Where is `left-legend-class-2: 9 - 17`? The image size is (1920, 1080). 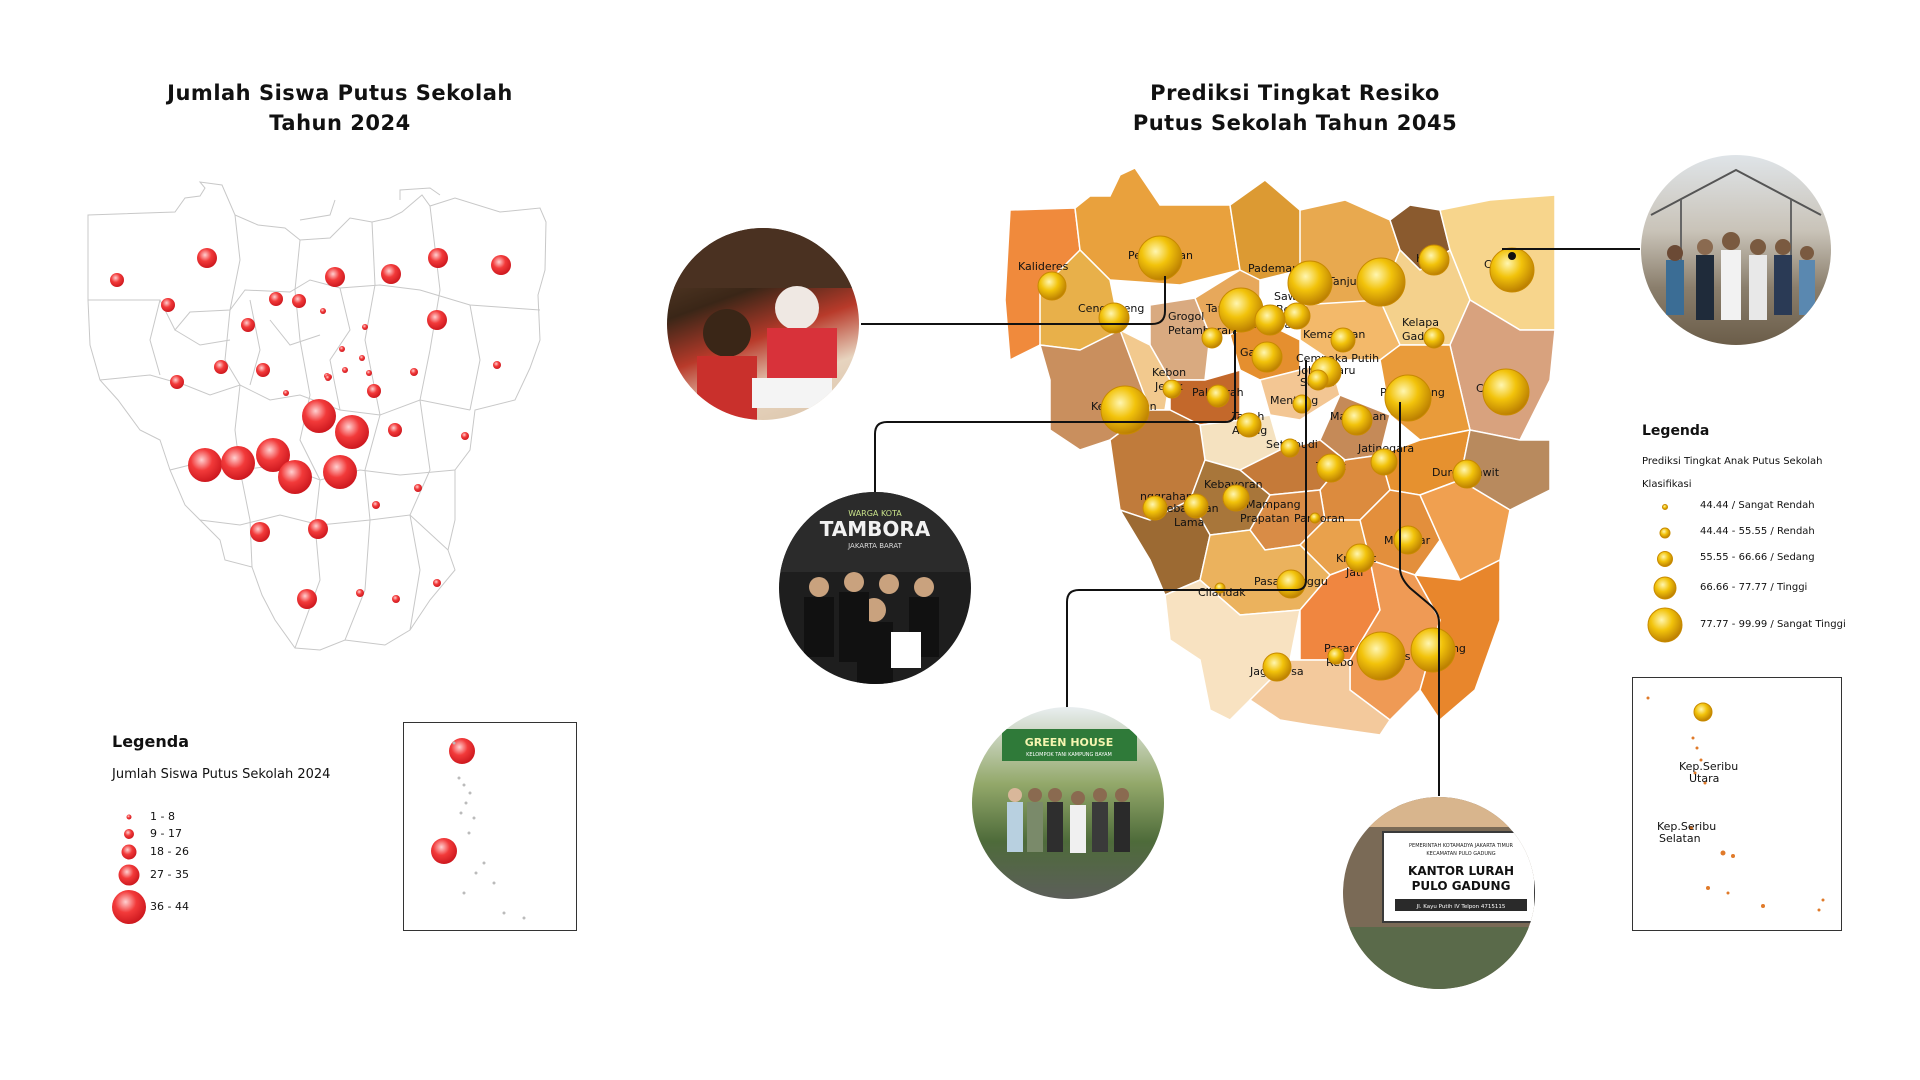
left-legend-class-2: 9 - 17 is located at coordinates (166, 833).